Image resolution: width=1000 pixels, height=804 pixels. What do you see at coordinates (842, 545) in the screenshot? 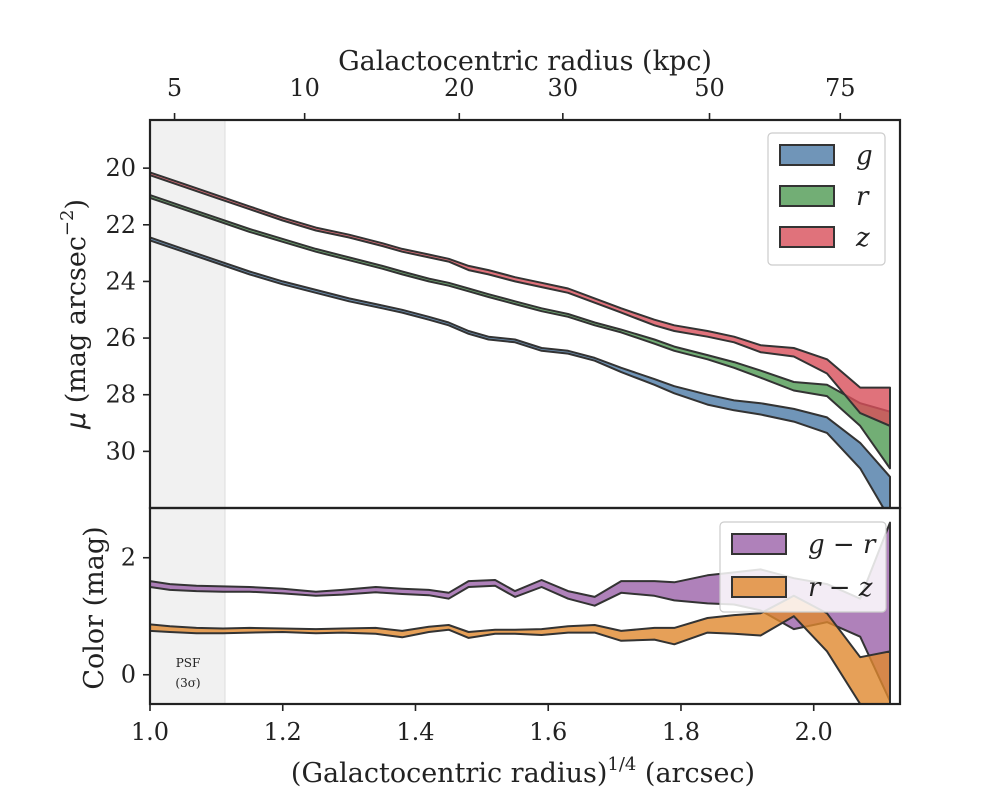
I see `color-legend-label-0: g − r` at bounding box center [842, 545].